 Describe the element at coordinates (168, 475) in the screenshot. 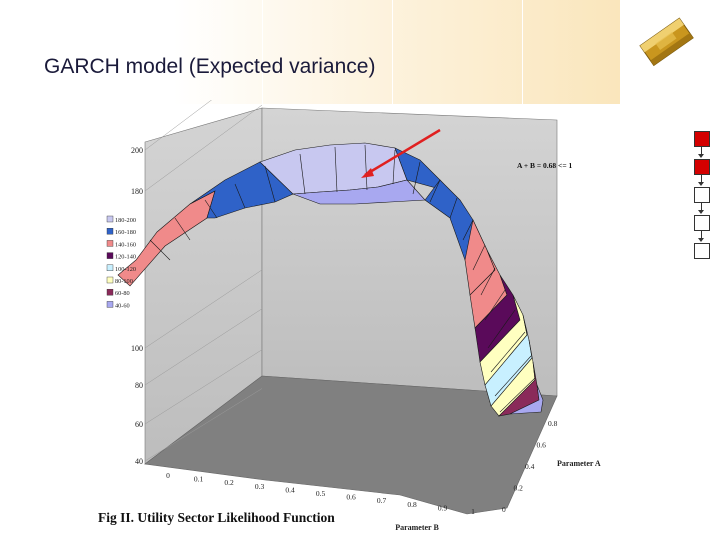

I see `x-tick-label: 0` at that location.